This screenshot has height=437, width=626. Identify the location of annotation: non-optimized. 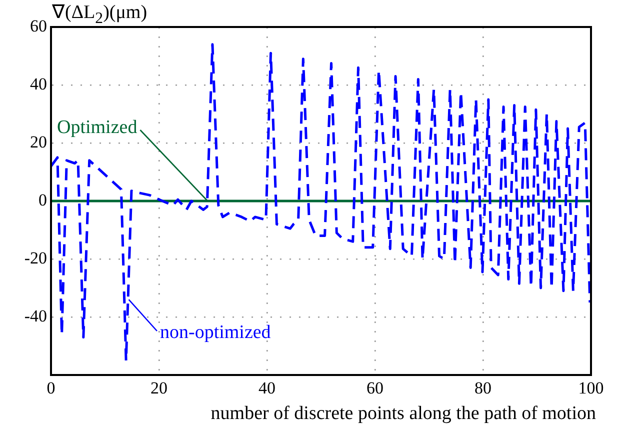
(216, 332).